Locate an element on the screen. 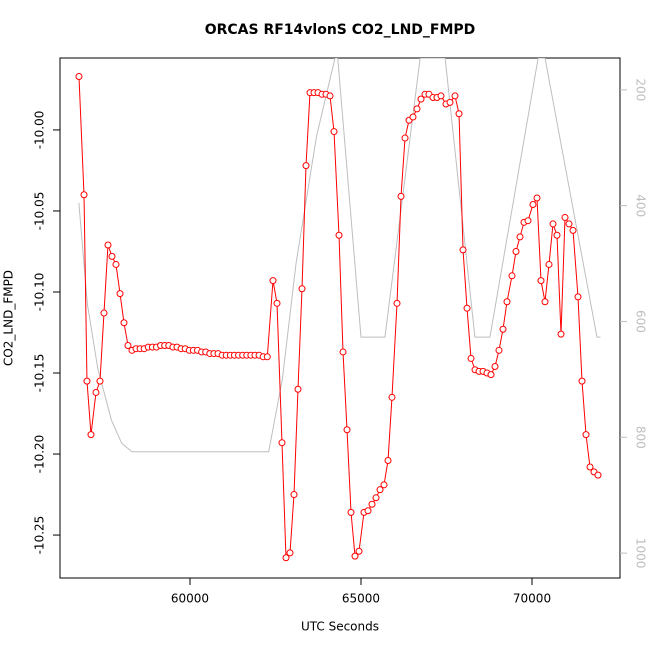 The image size is (650, 654). y2-tick-label: 1000 is located at coordinates (641, 553).